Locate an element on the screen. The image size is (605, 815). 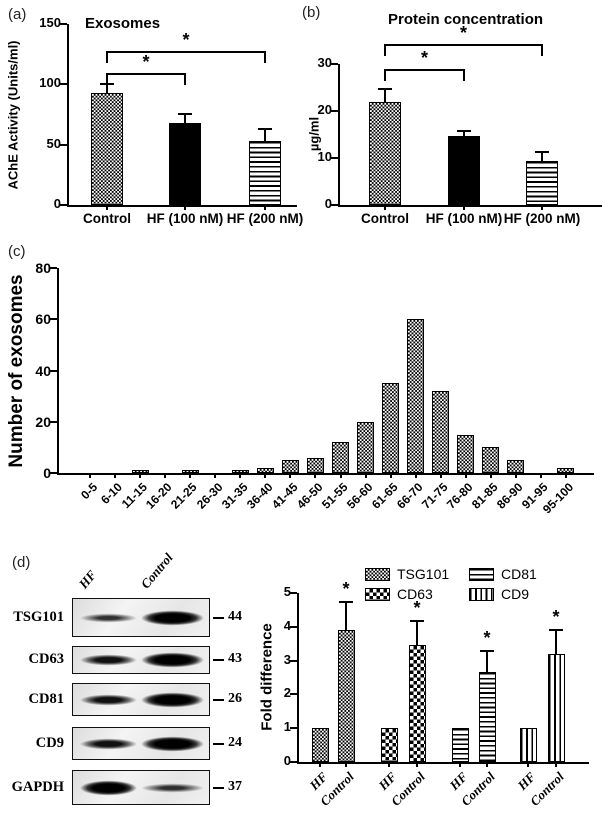
blot-image-cd81 is located at coordinates (141, 699).